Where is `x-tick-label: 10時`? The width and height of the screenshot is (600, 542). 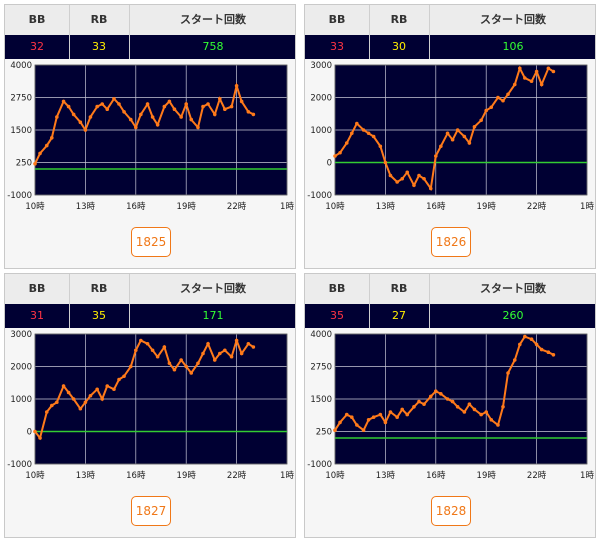 x-tick-label: 10時 is located at coordinates (335, 476).